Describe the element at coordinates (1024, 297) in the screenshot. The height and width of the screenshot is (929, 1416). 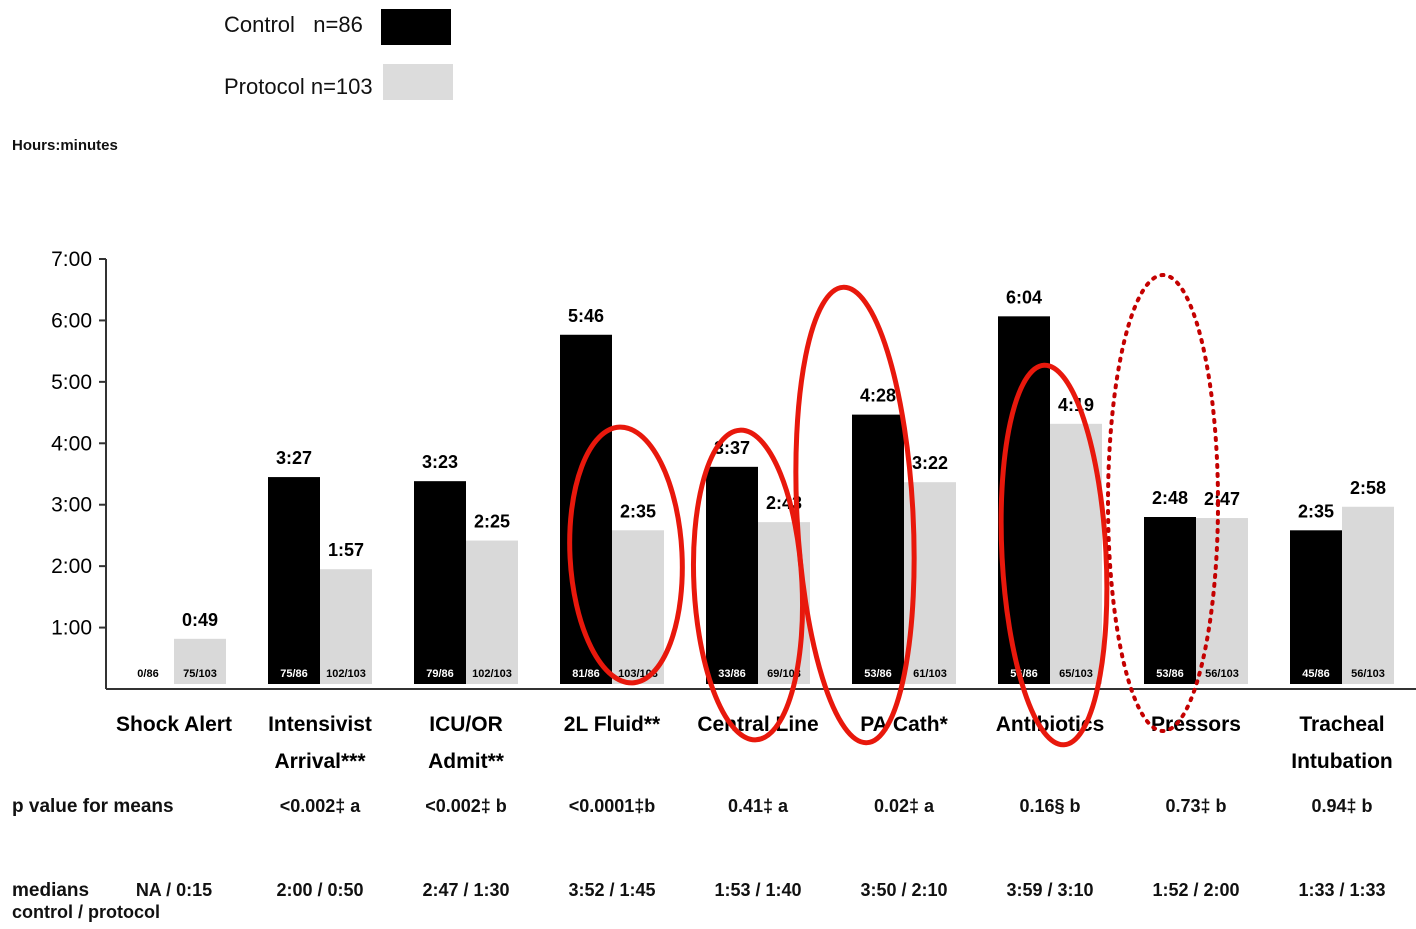
I see `bar-value-label: 6:04` at that location.